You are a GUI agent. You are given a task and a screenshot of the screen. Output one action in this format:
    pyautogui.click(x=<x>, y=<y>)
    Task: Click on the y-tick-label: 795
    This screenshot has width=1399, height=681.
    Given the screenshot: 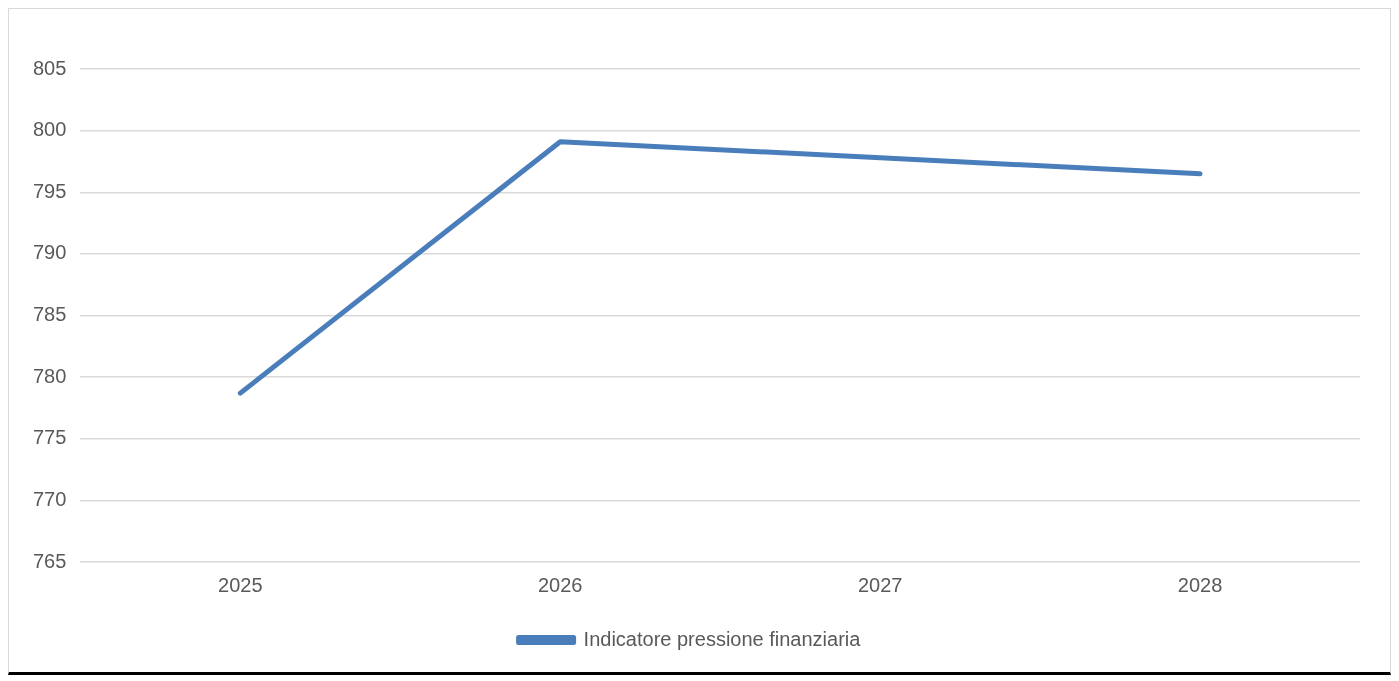 What is the action you would take?
    pyautogui.click(x=49, y=190)
    